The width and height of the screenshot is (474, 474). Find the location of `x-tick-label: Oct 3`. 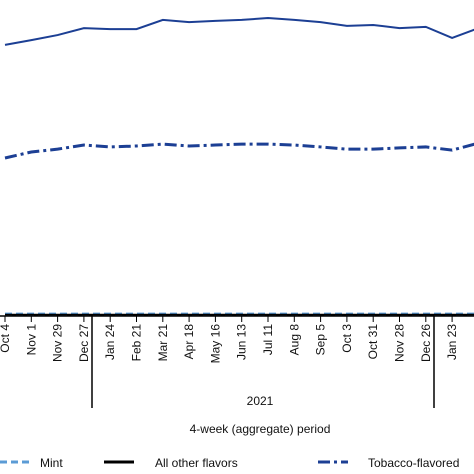

x-tick-label: Oct 3 is located at coordinates (347, 338).